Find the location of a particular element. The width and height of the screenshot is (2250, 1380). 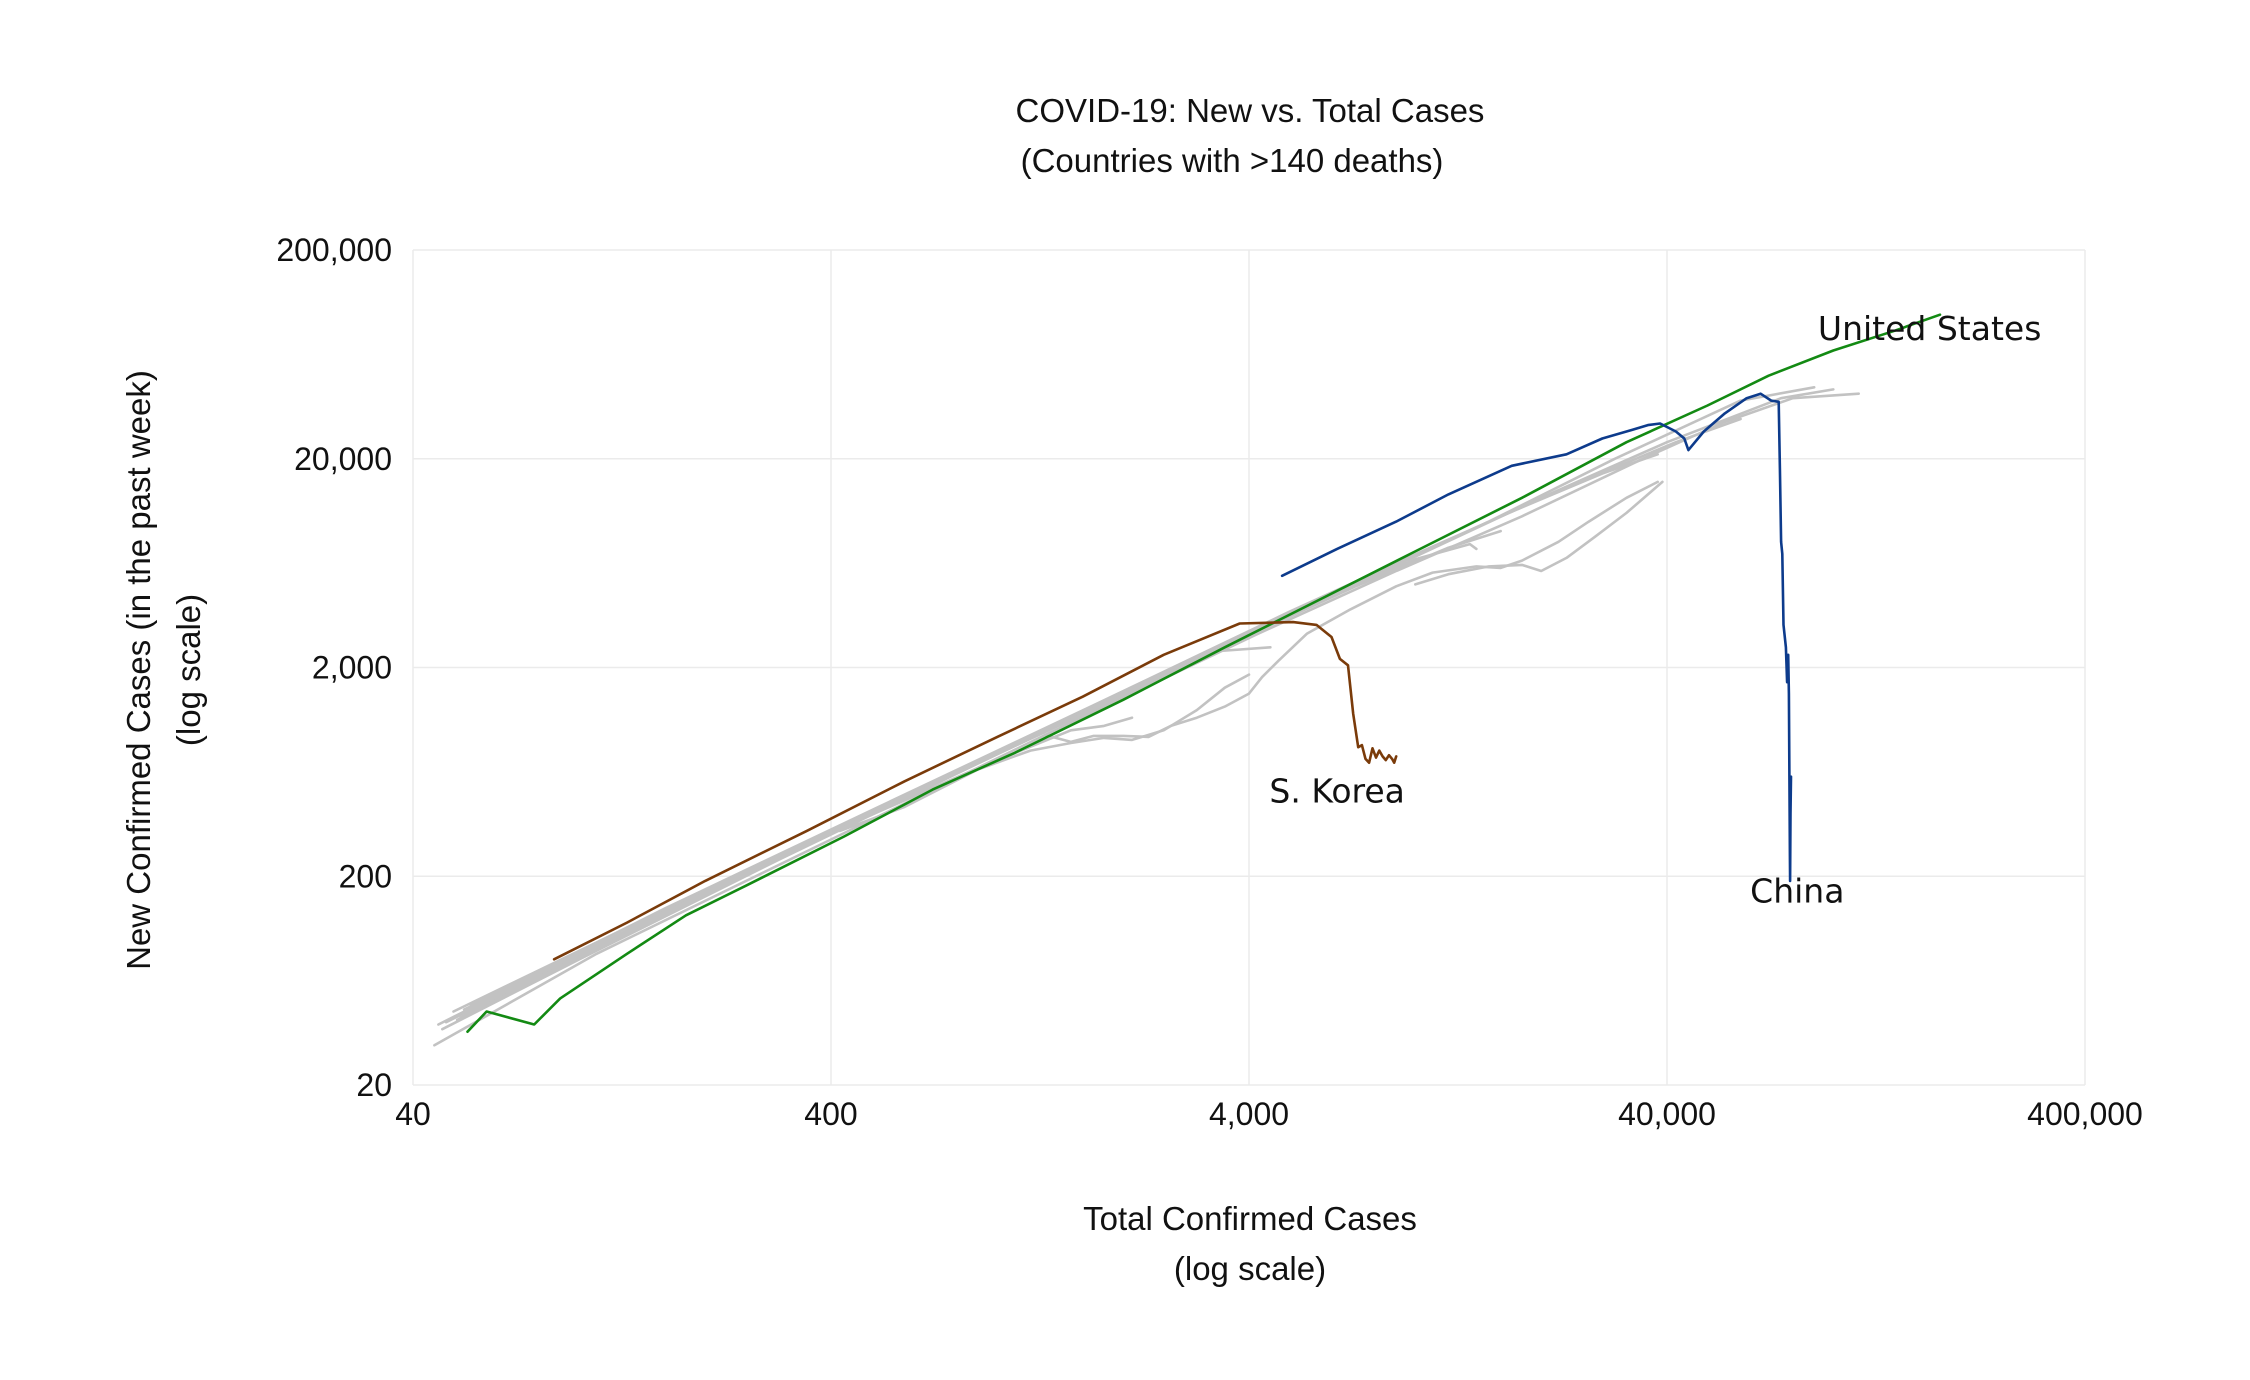

x-tick-label: 400,000 is located at coordinates (2085, 1114).